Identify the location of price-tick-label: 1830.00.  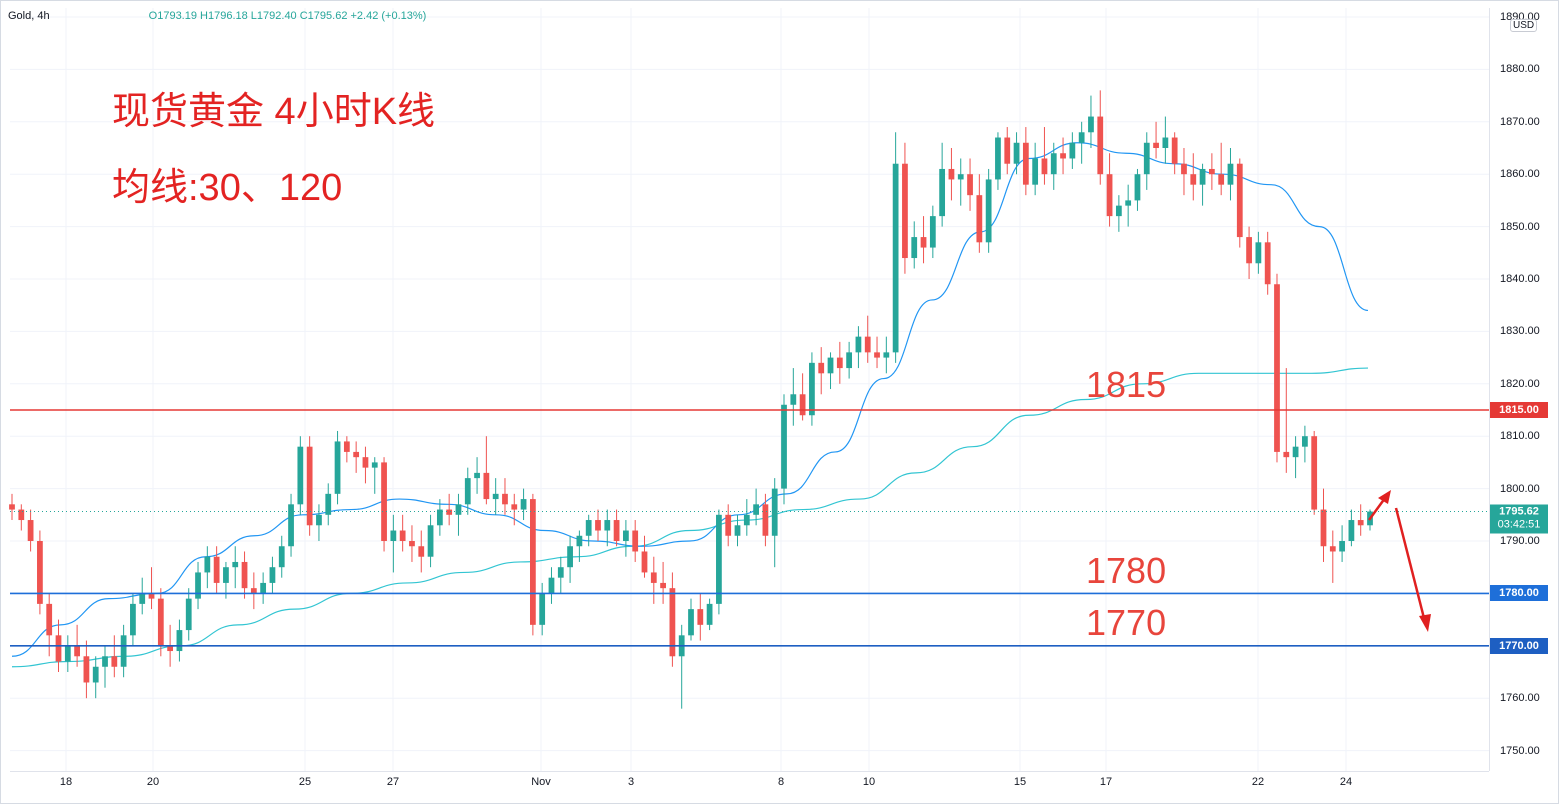
(1520, 331).